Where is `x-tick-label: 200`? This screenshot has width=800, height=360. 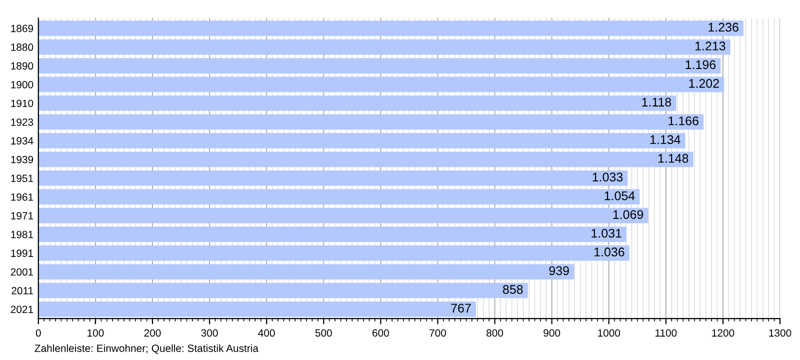 x-tick-label: 200 is located at coordinates (152, 333).